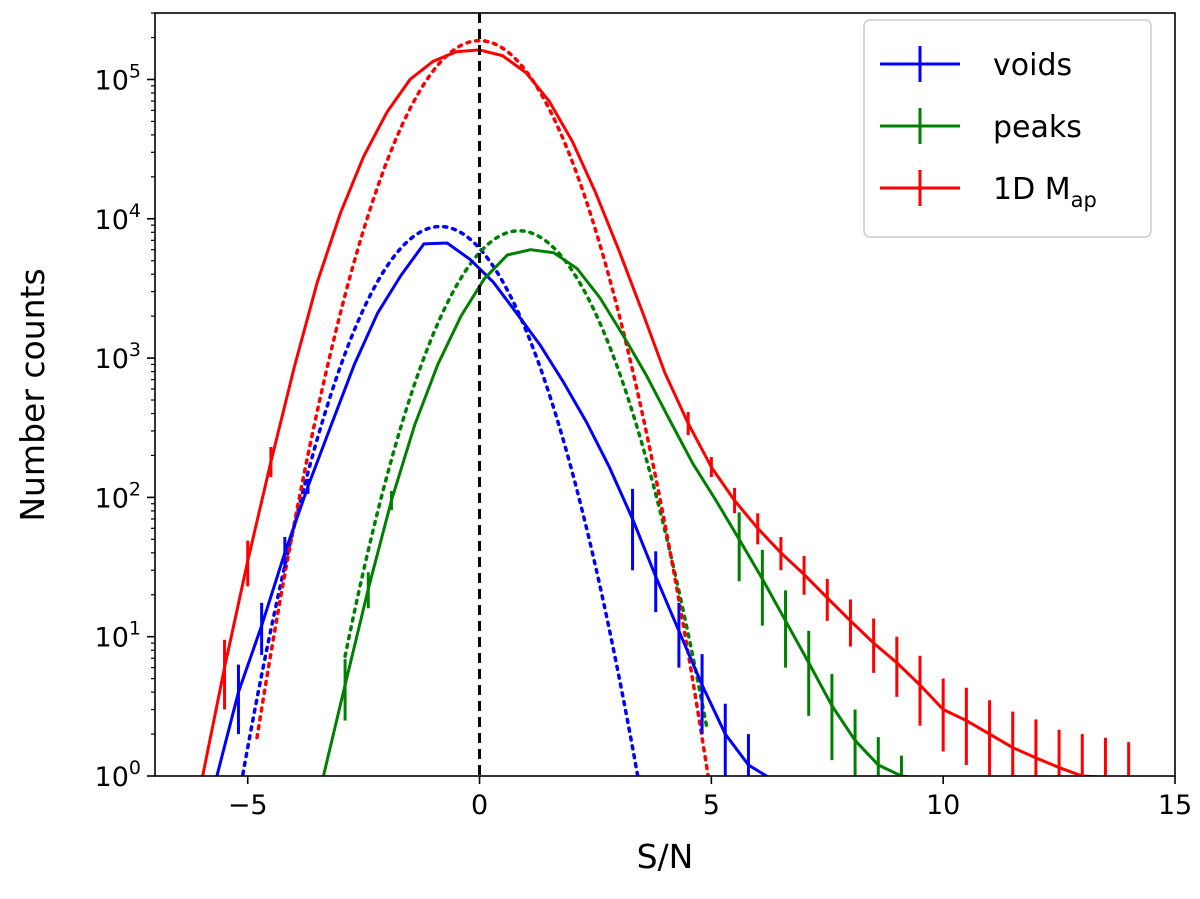  I want to click on x-tick-label: 5, so click(711, 805).